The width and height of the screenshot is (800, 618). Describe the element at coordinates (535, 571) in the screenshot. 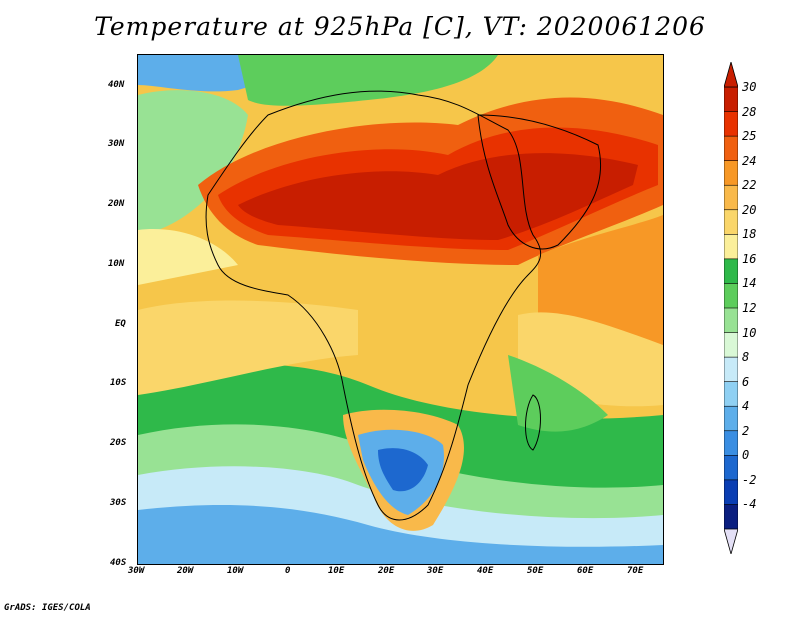

I see `x-tick-label: 50E` at that location.